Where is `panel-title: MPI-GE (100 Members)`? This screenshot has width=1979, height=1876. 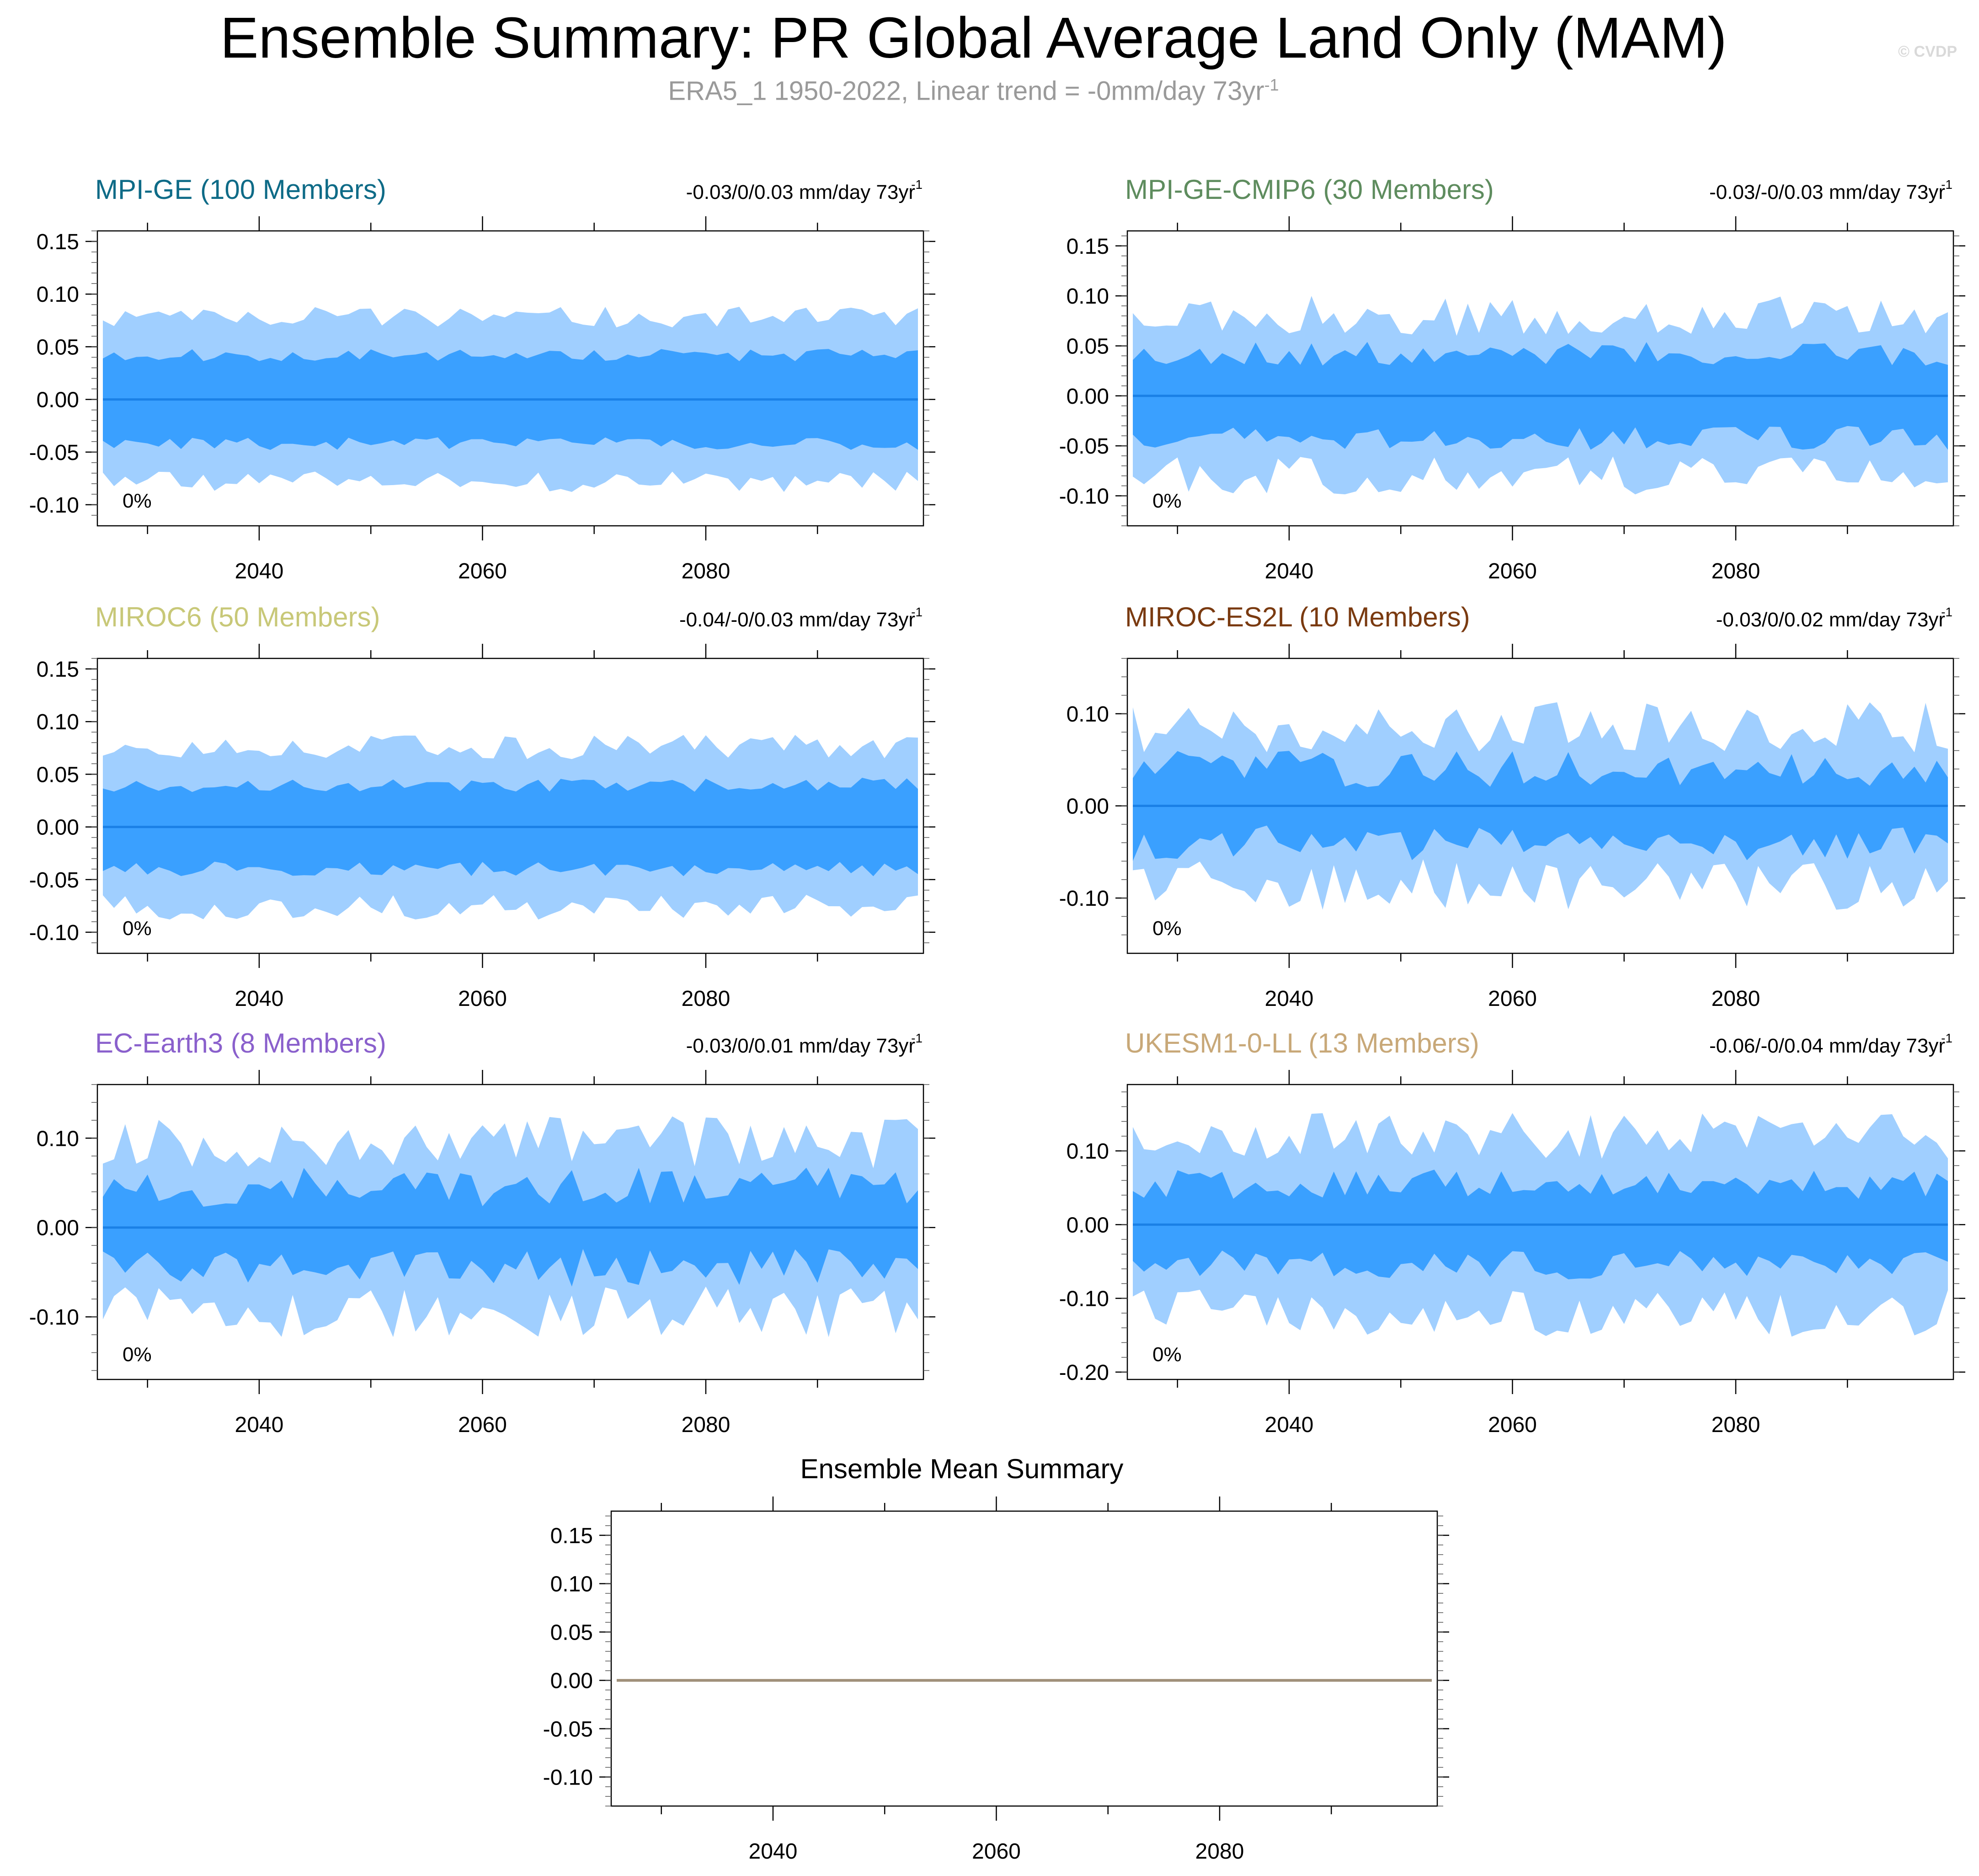 panel-title: MPI-GE (100 Members) is located at coordinates (240, 189).